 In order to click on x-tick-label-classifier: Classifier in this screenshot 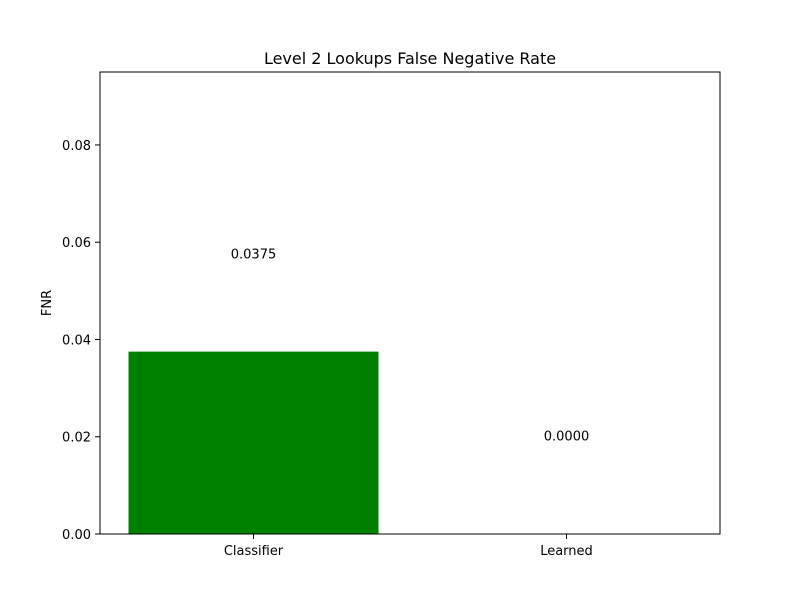, I will do `click(254, 551)`.